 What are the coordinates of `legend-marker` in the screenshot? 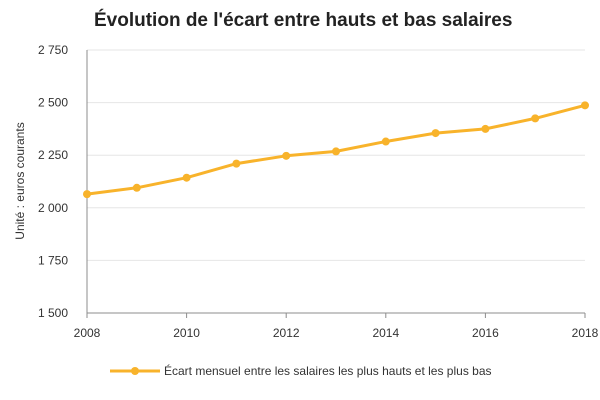 It's located at (135, 371).